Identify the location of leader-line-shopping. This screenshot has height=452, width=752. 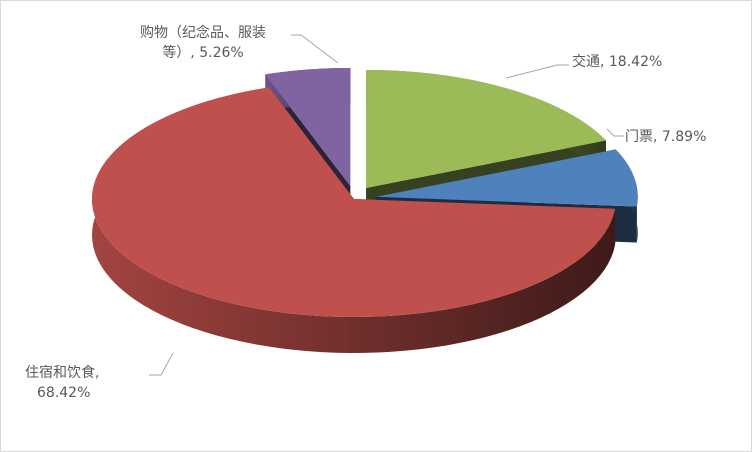
(315, 49).